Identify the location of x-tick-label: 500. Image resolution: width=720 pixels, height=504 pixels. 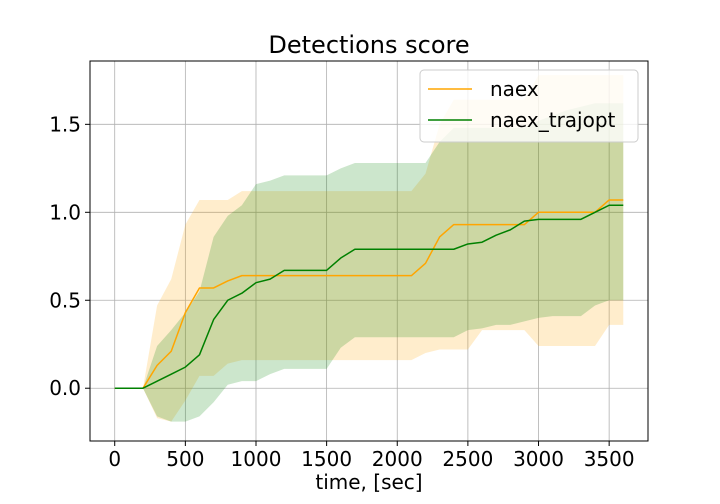
(185, 459).